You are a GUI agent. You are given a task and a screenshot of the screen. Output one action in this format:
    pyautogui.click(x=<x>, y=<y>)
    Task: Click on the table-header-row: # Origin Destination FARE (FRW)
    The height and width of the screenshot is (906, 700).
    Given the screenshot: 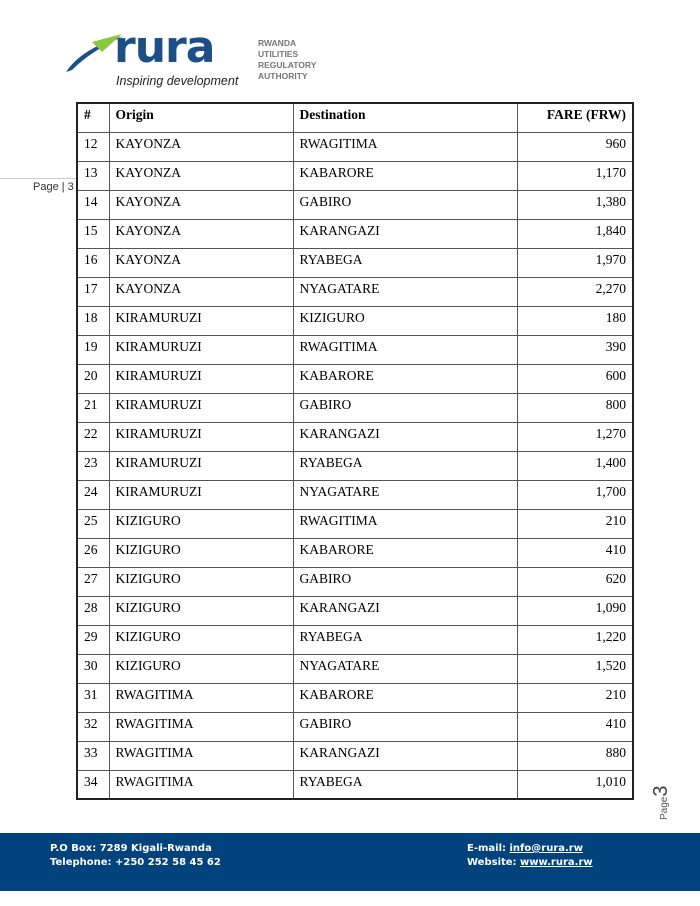 What is the action you would take?
    pyautogui.click(x=355, y=117)
    